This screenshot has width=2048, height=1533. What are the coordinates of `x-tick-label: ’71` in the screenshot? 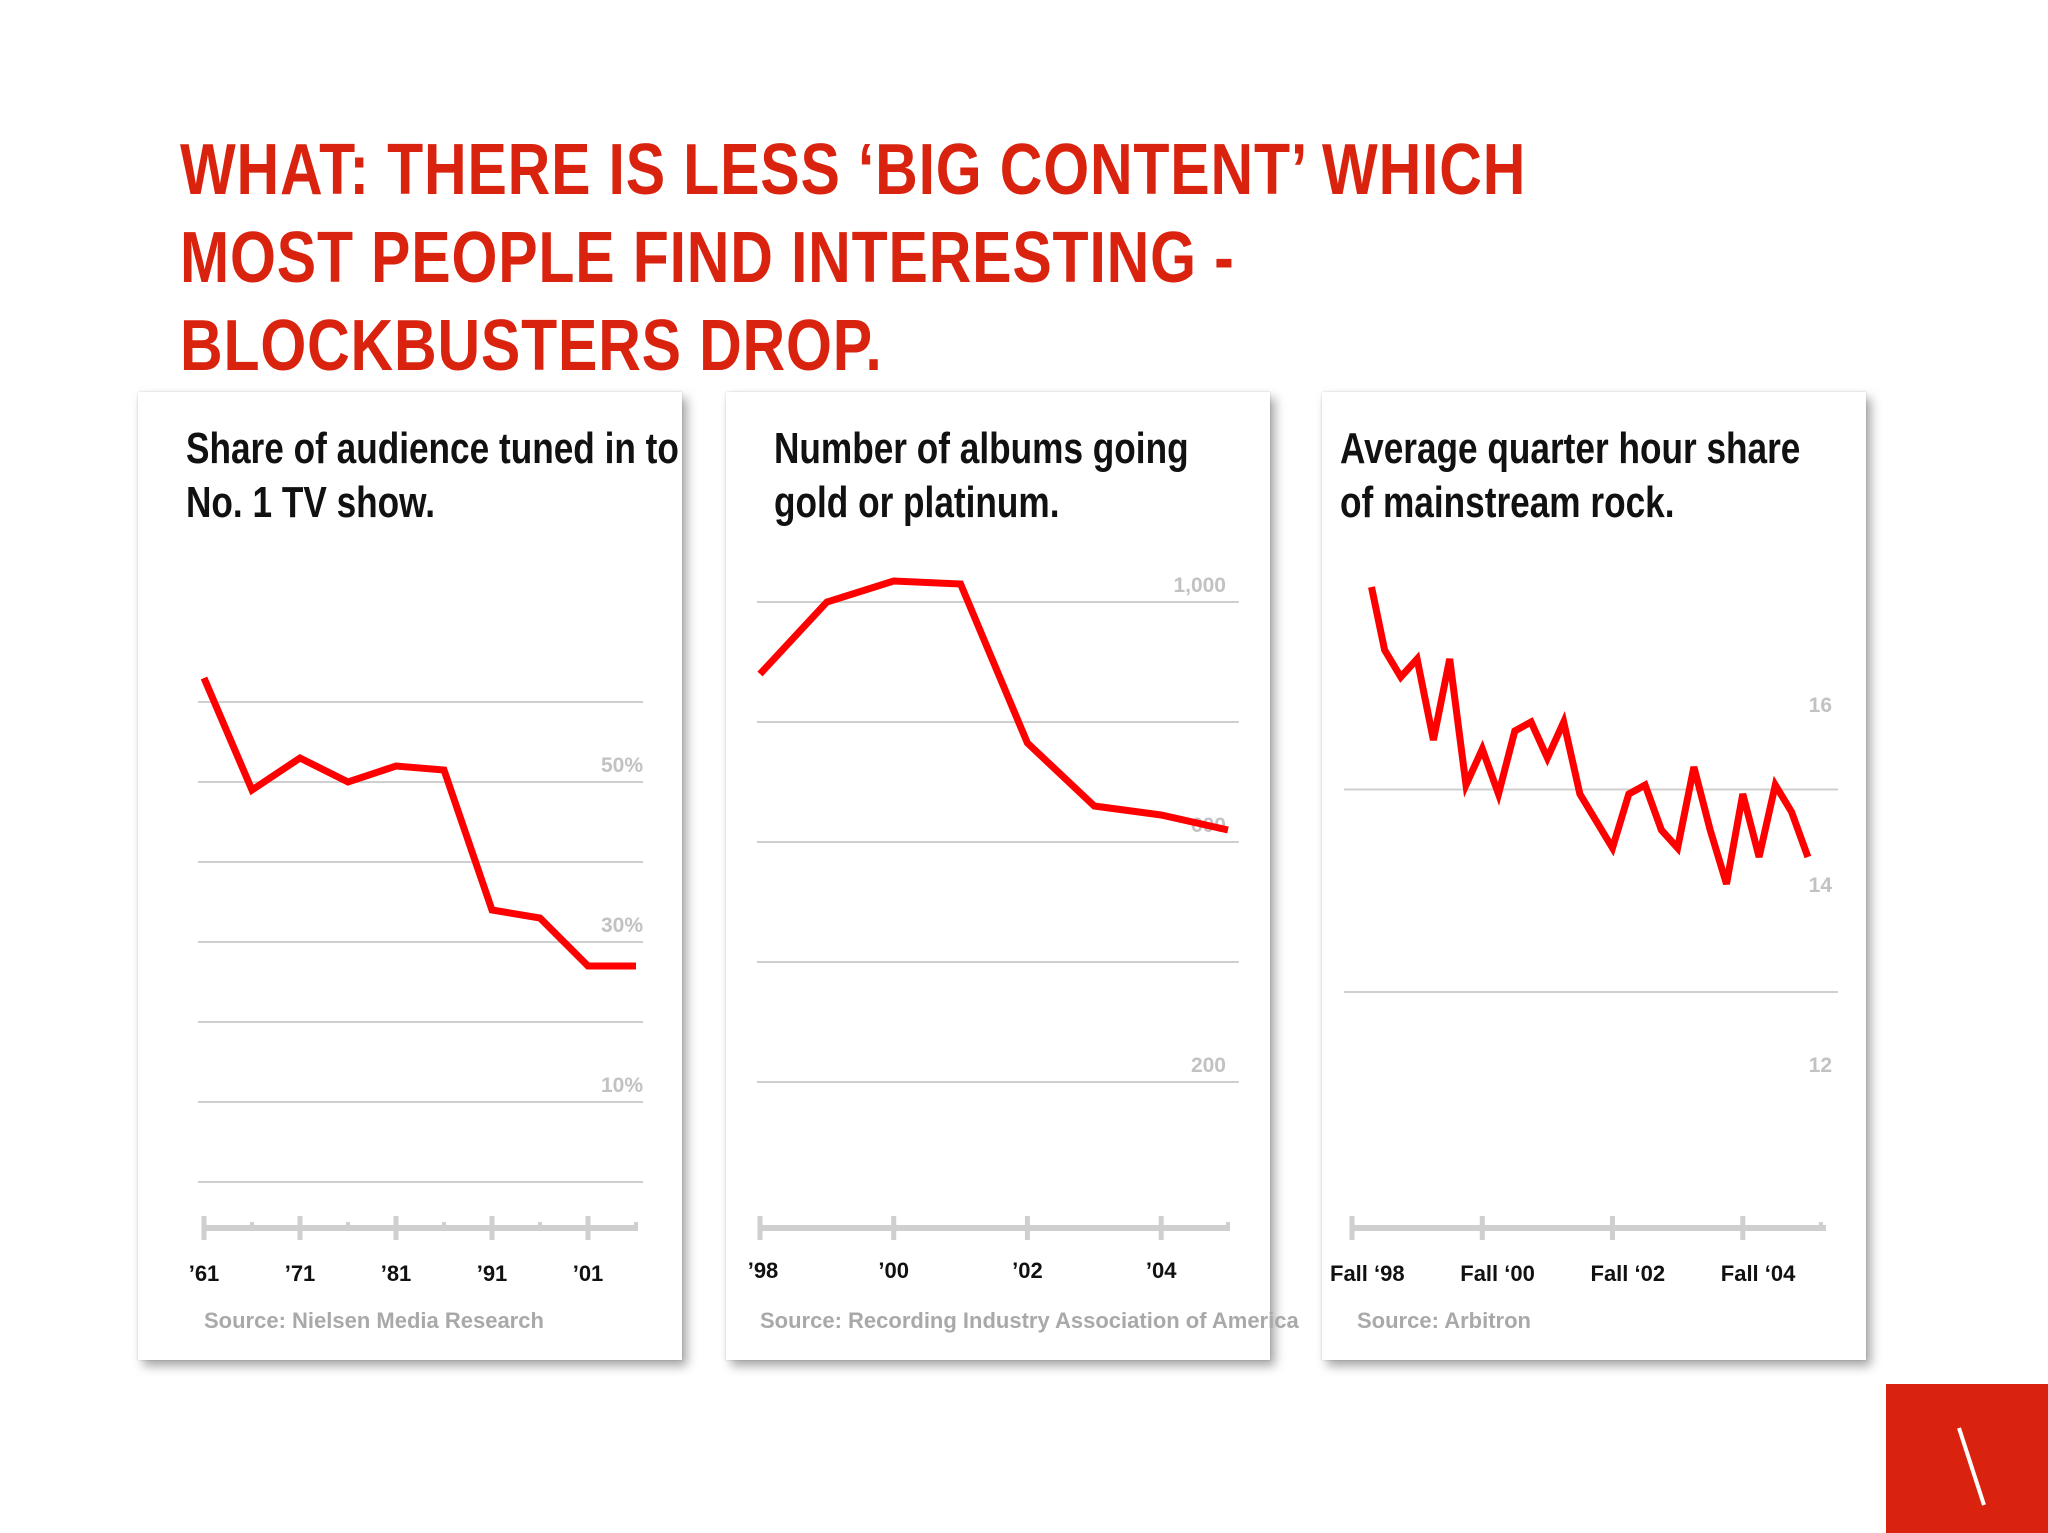 It's located at (300, 1273).